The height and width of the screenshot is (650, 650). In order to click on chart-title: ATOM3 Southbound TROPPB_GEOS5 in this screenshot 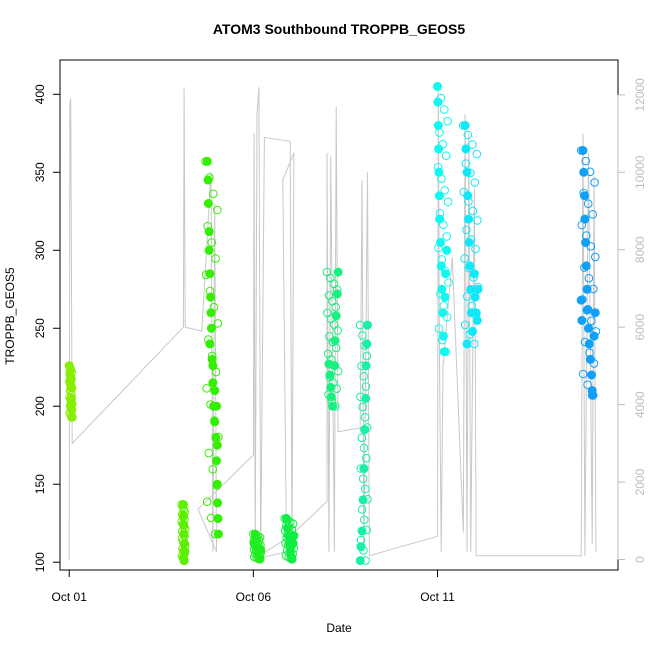, I will do `click(339, 29)`.